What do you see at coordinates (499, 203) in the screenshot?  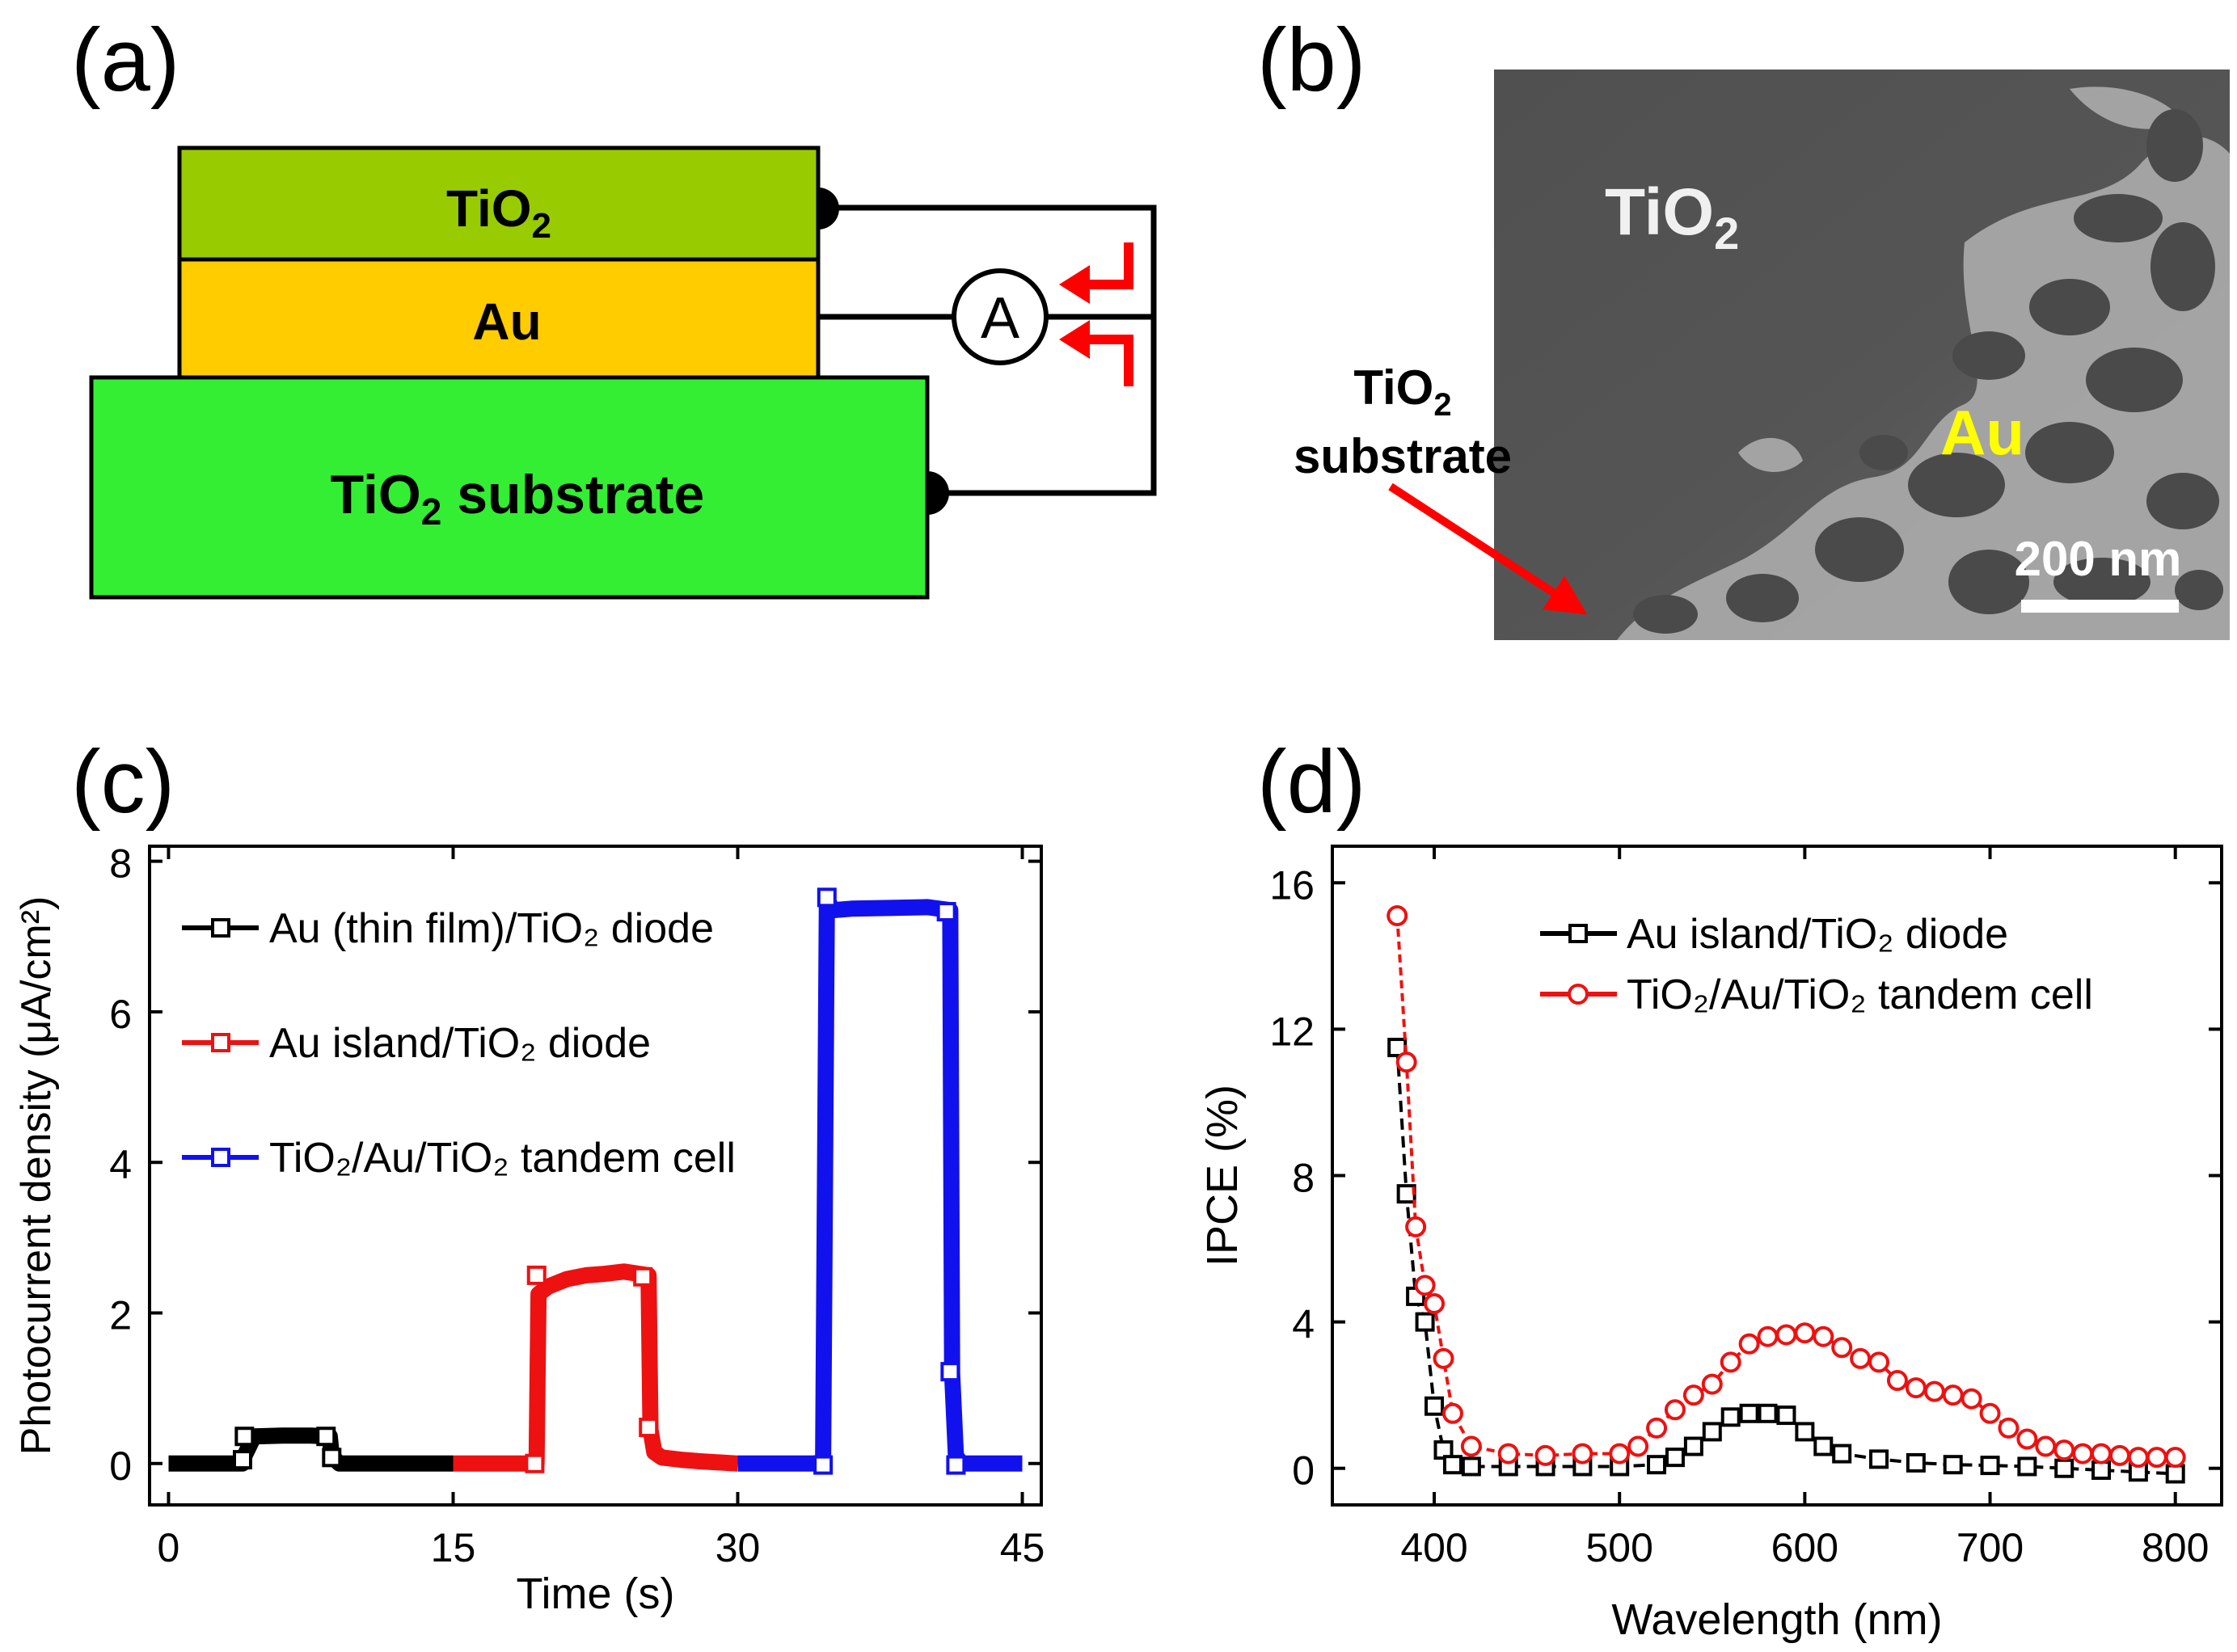 I see `tio2-top-layer` at bounding box center [499, 203].